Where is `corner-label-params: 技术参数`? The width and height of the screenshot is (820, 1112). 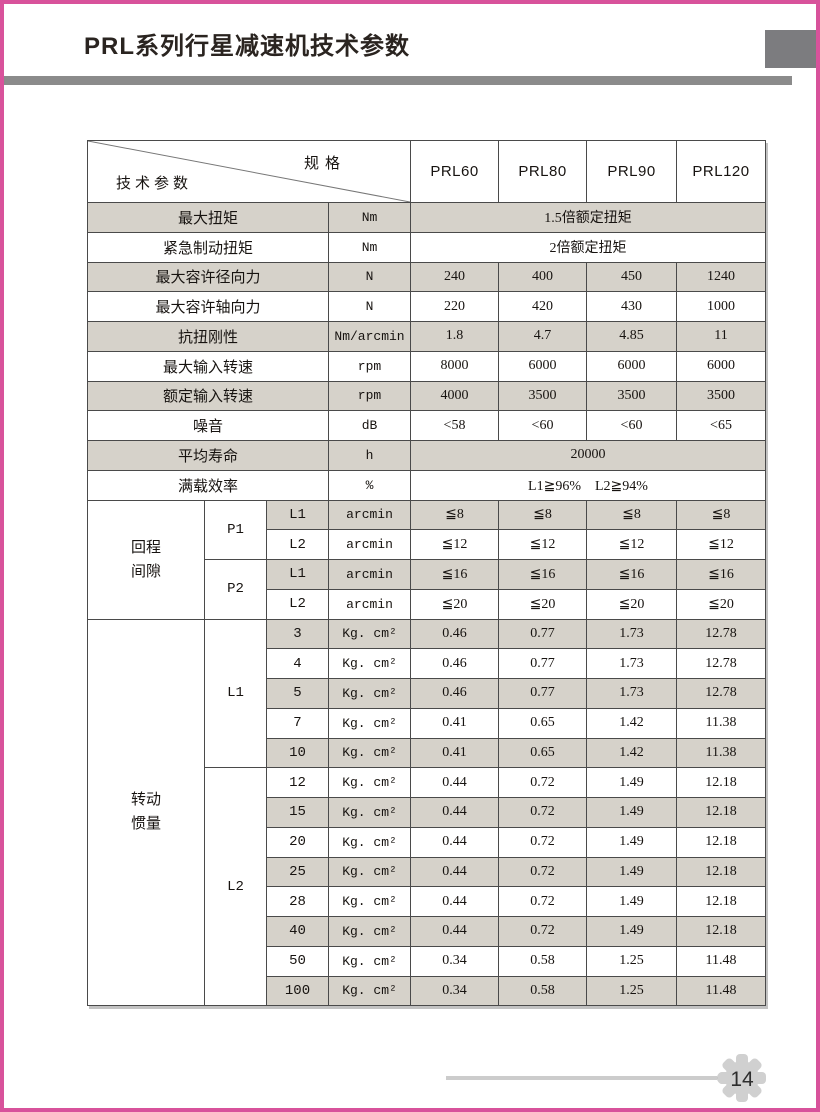
corner-label-params: 技术参数 is located at coordinates (154, 184).